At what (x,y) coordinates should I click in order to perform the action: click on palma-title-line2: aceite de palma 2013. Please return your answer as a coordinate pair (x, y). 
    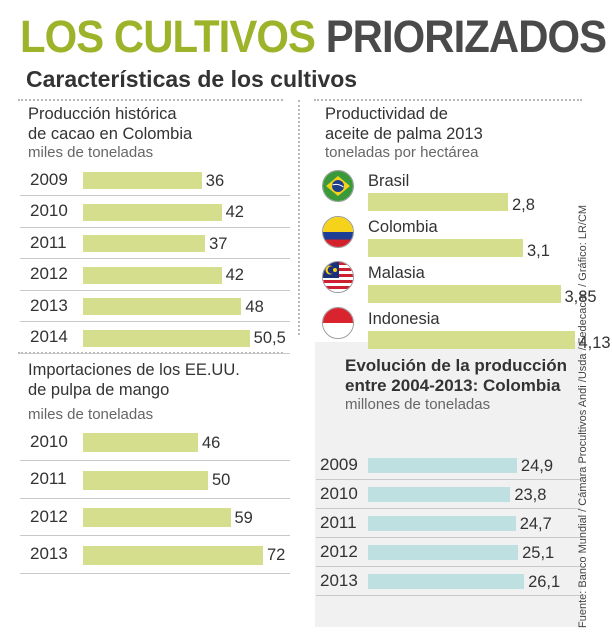
    Looking at the image, I should click on (404, 134).